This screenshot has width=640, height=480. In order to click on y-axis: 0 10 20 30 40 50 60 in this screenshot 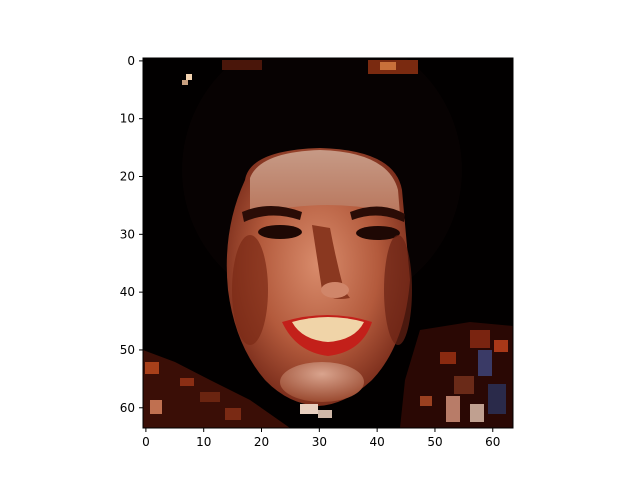, I will do `click(131, 234)`.